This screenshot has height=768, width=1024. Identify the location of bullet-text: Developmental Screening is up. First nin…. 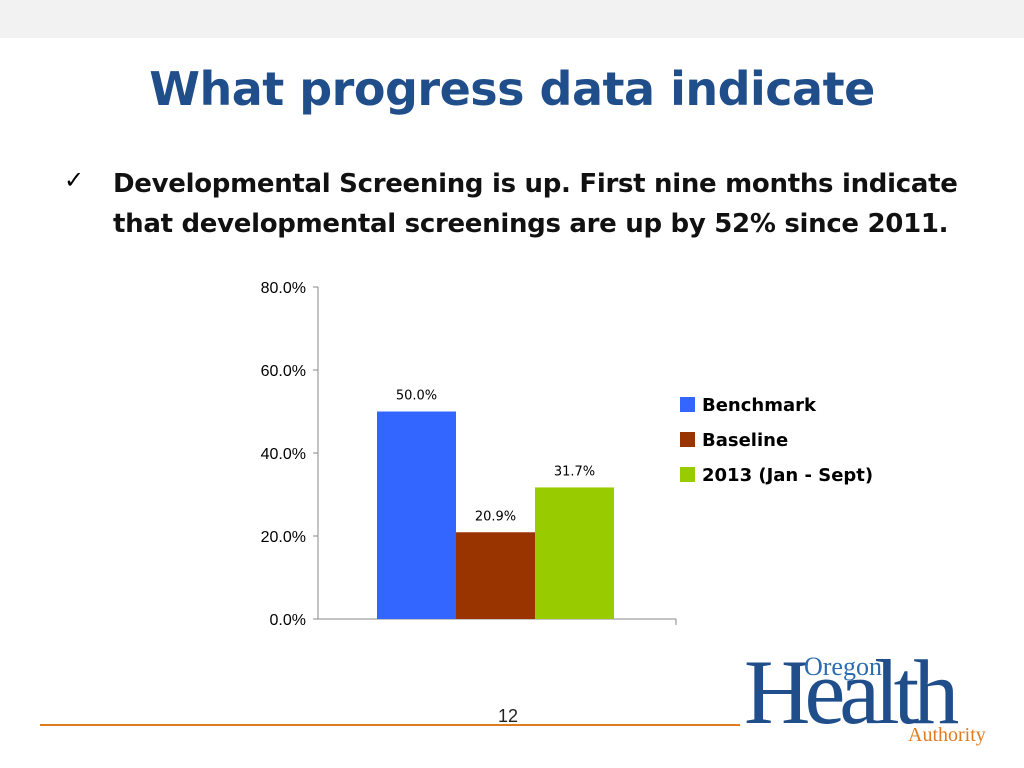
(535, 204).